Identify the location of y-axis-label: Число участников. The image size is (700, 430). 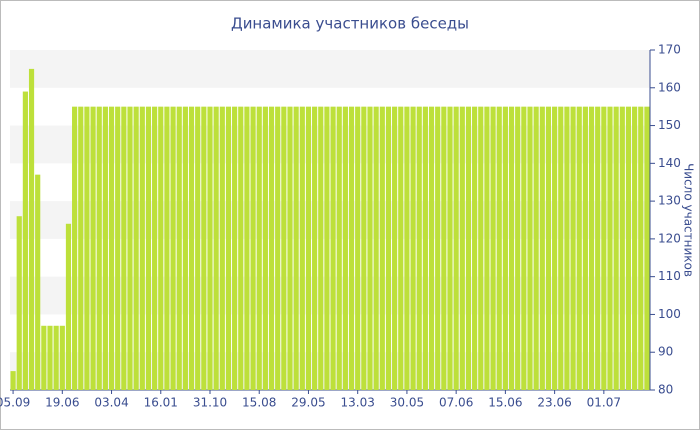
(689, 220).